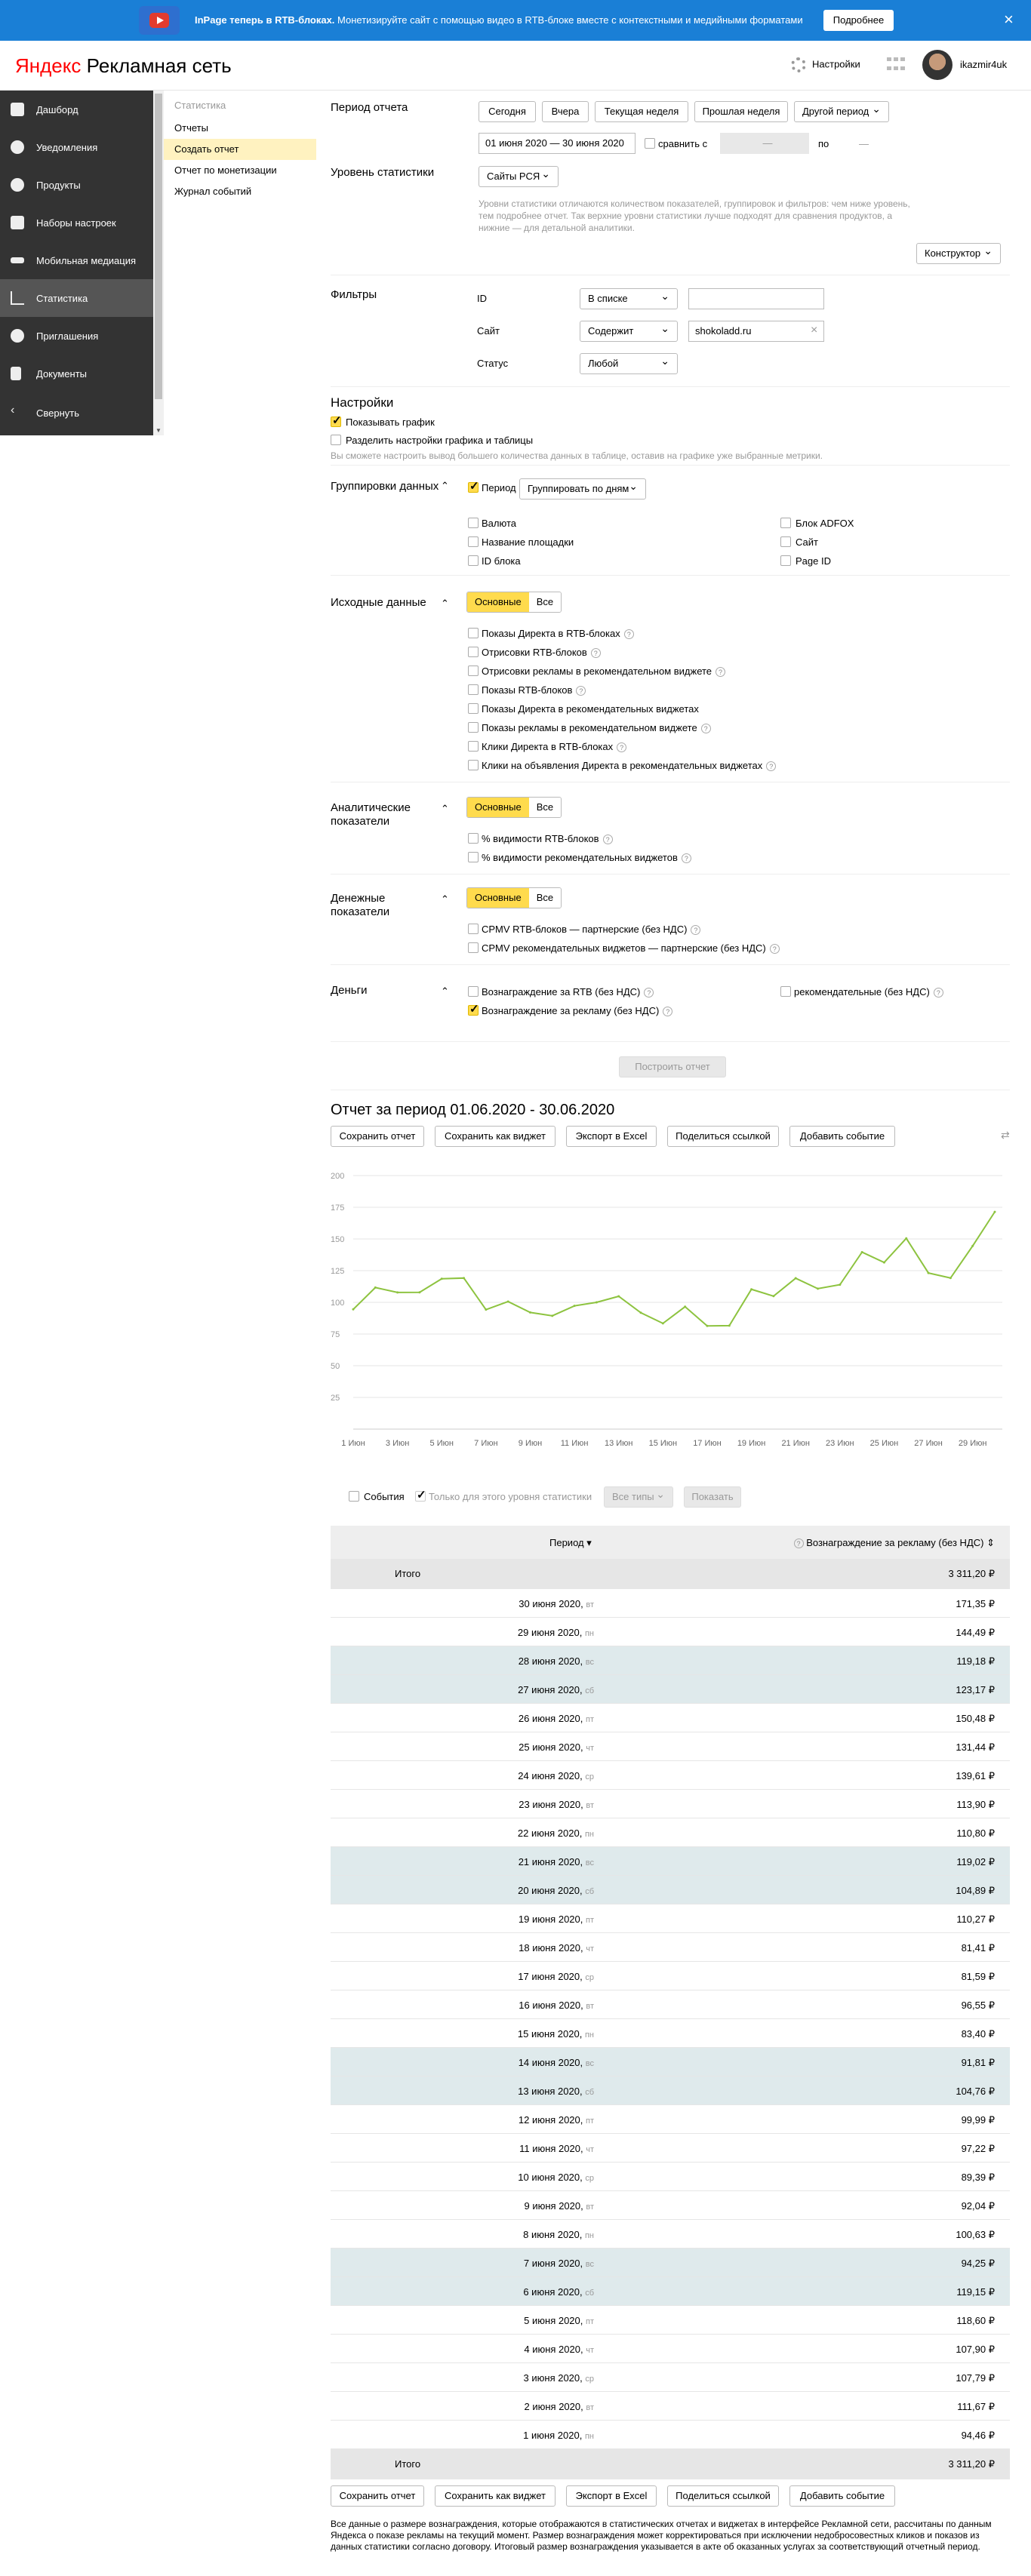 The image size is (1031, 2576). I want to click on analytics-basic-tab: Основные, so click(498, 807).